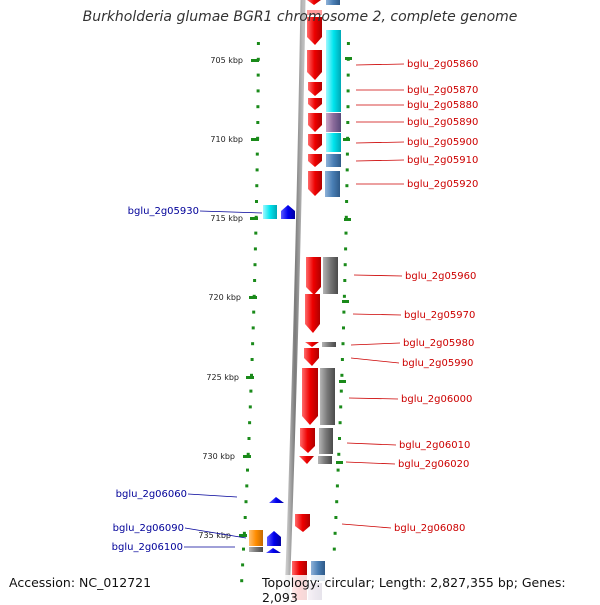 The image size is (600, 605). What do you see at coordinates (222, 377) in the screenshot?
I see `scale-label: 725 kbp` at bounding box center [222, 377].